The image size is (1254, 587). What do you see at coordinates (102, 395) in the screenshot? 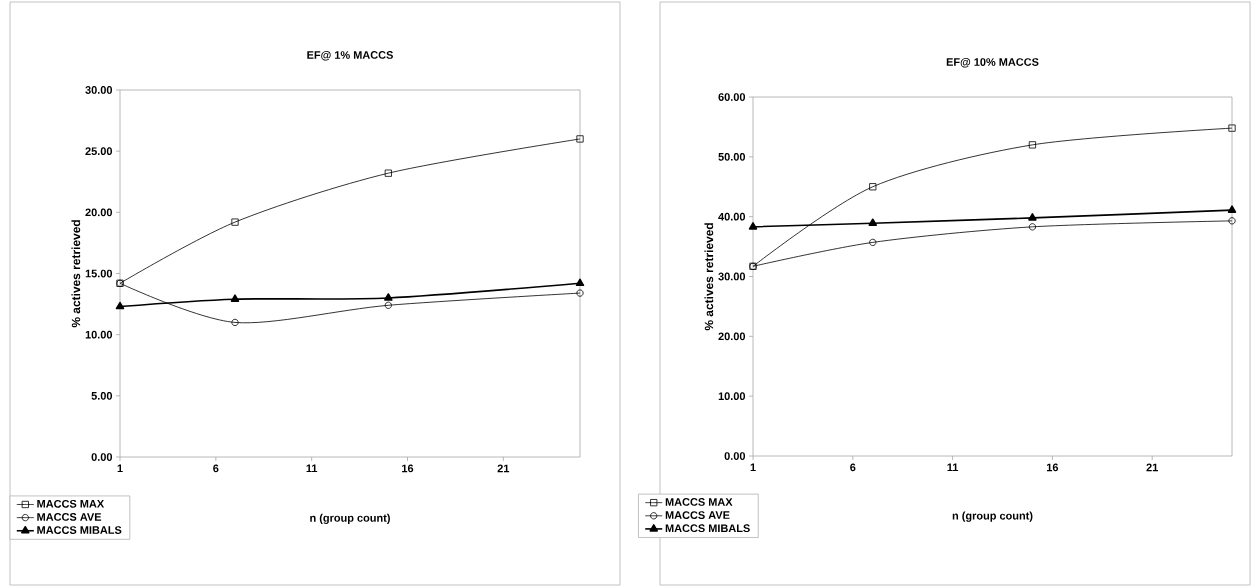
I see `y-tick-label: 5.00` at bounding box center [102, 395].